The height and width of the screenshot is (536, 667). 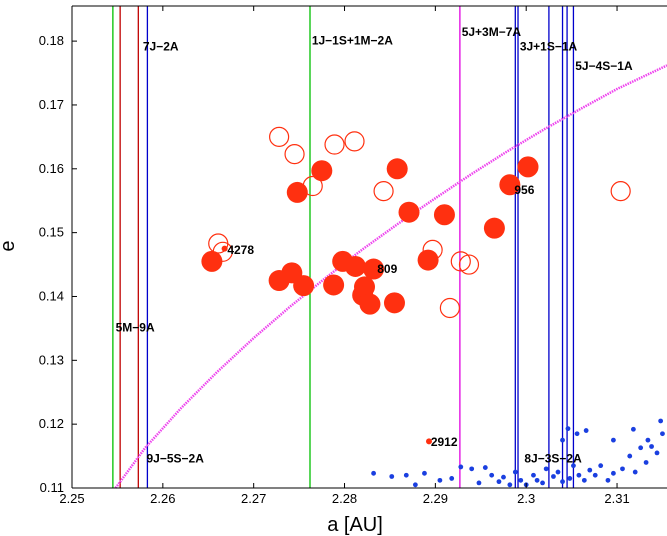 What do you see at coordinates (553, 458) in the screenshot?
I see `resonance-label: 8J−3S−2A` at bounding box center [553, 458].